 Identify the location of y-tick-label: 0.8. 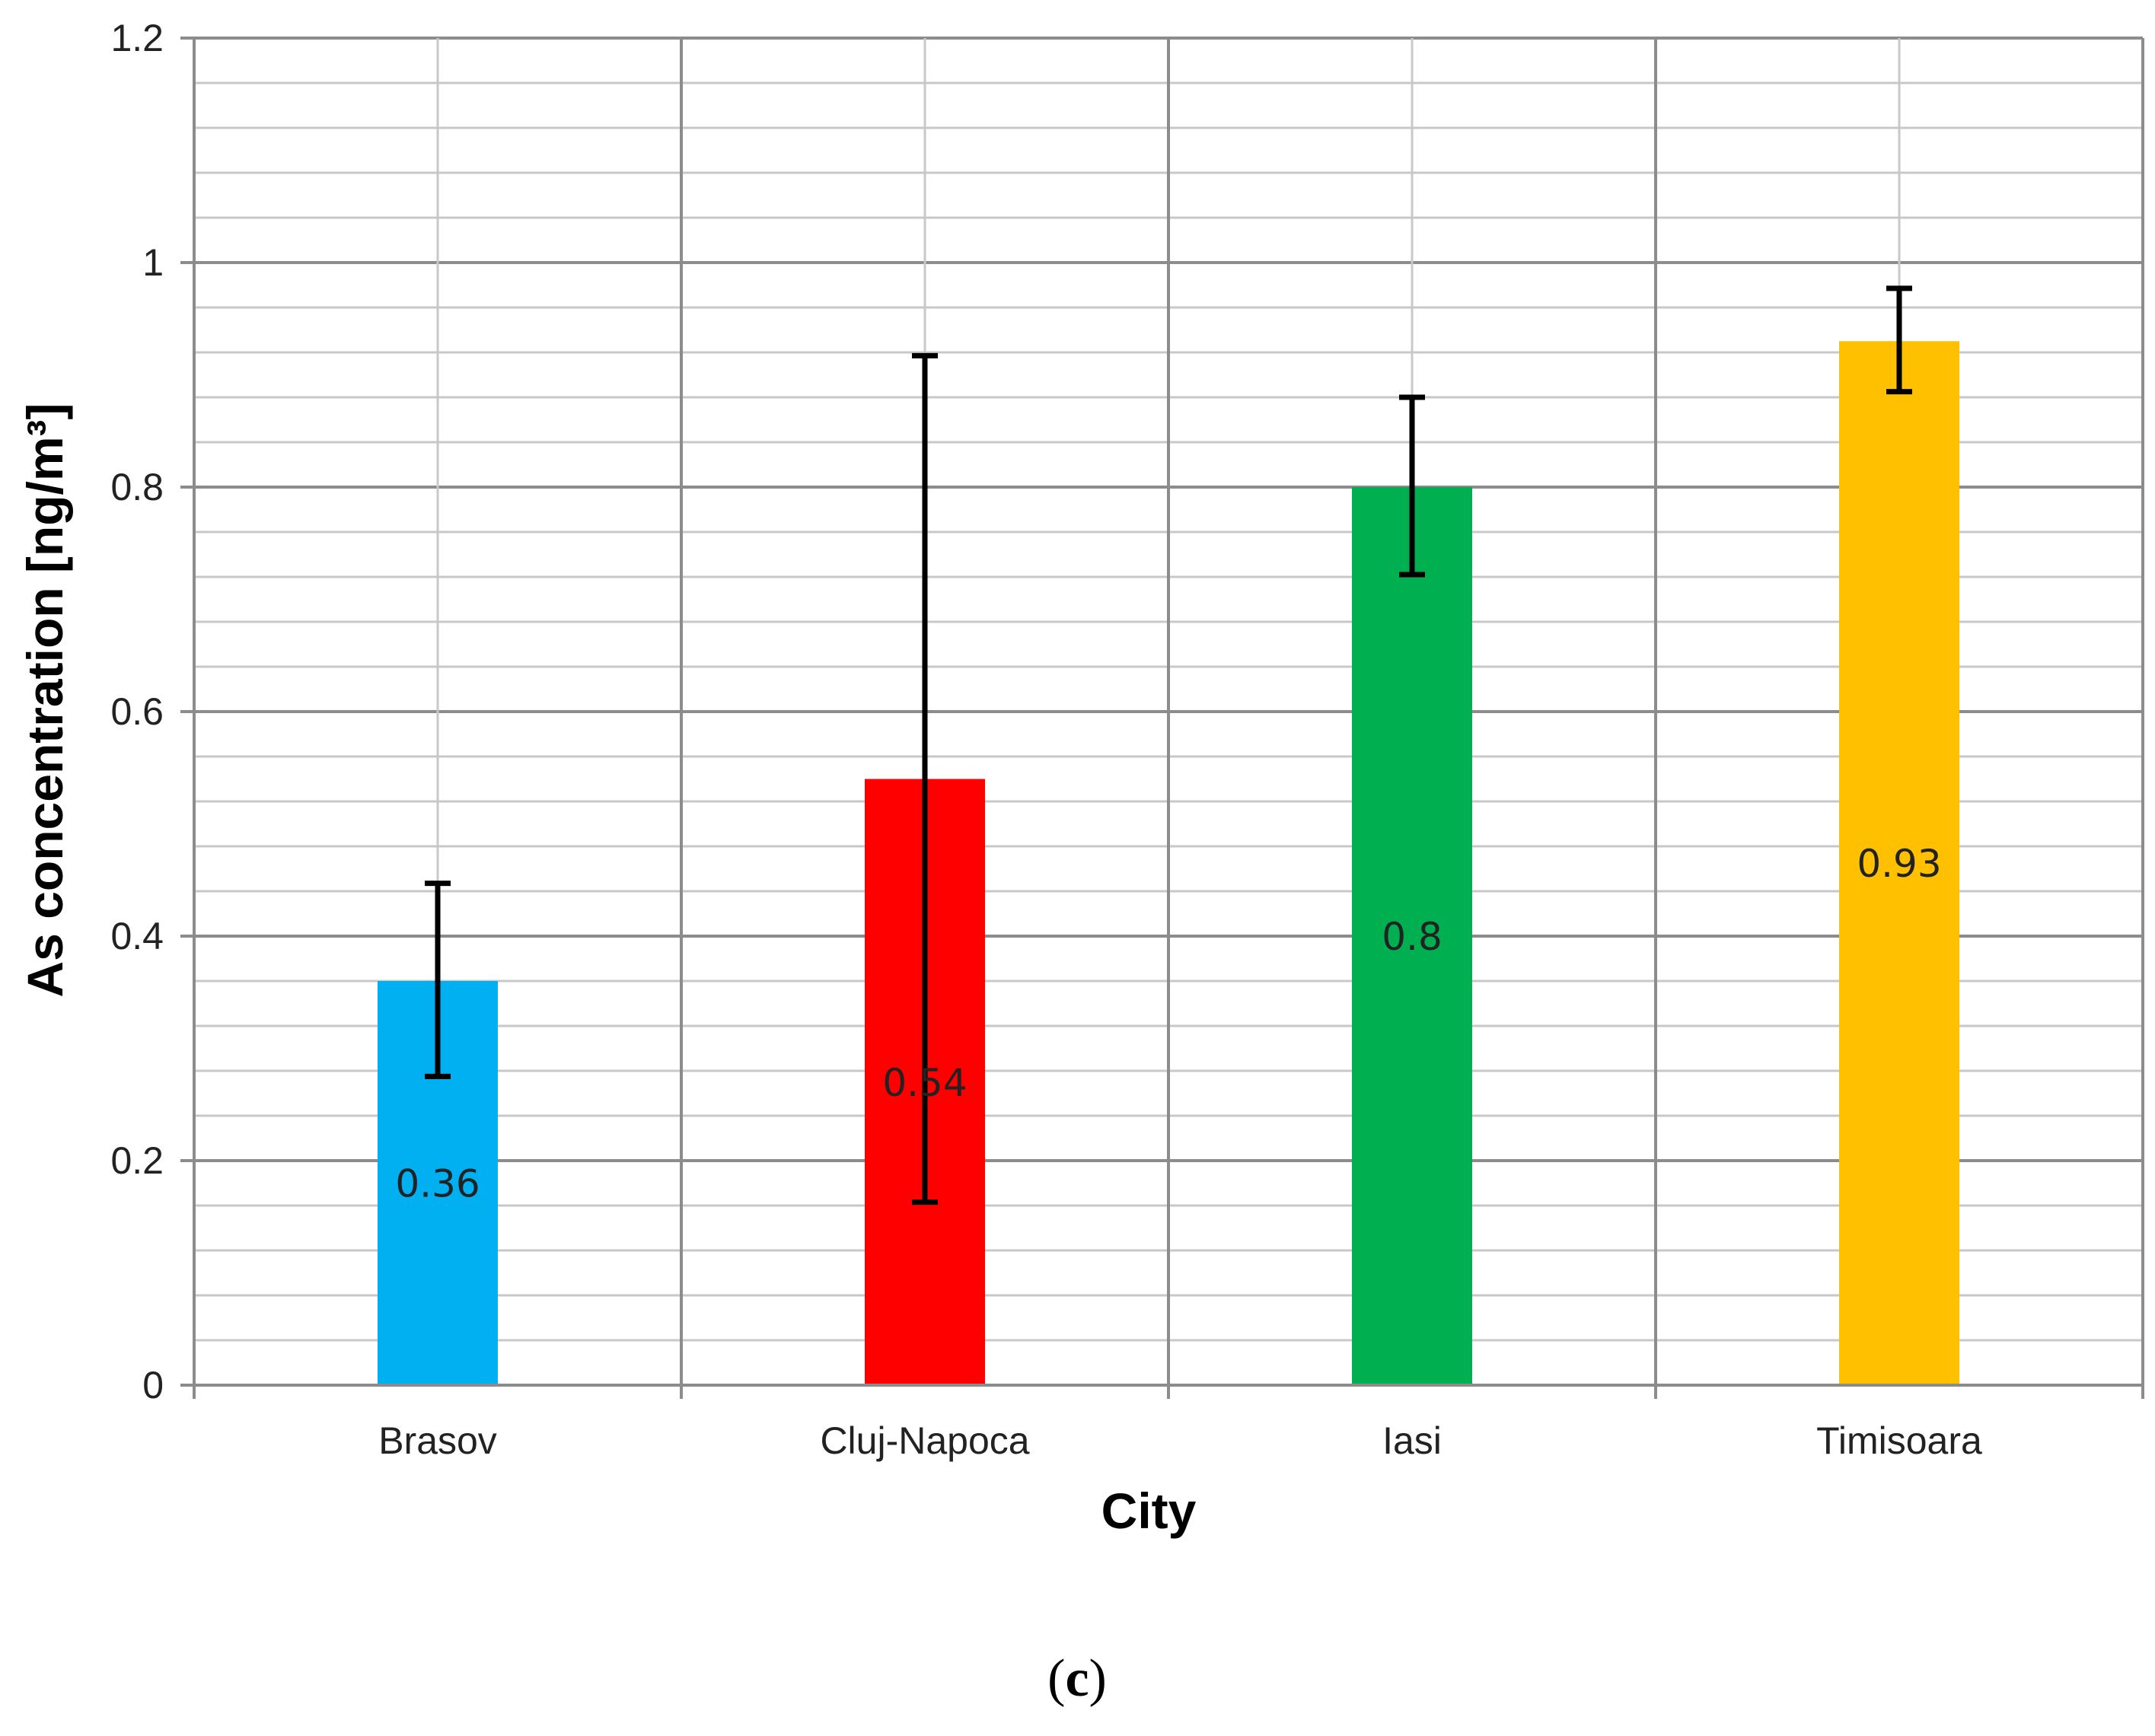
(137, 487).